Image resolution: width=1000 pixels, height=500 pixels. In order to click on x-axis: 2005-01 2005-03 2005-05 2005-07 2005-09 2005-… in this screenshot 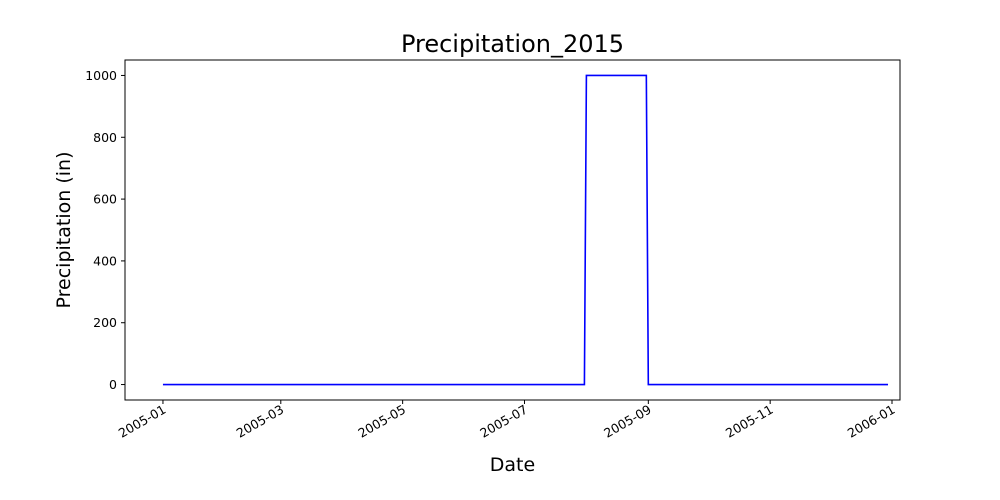, I will do `click(507, 420)`.